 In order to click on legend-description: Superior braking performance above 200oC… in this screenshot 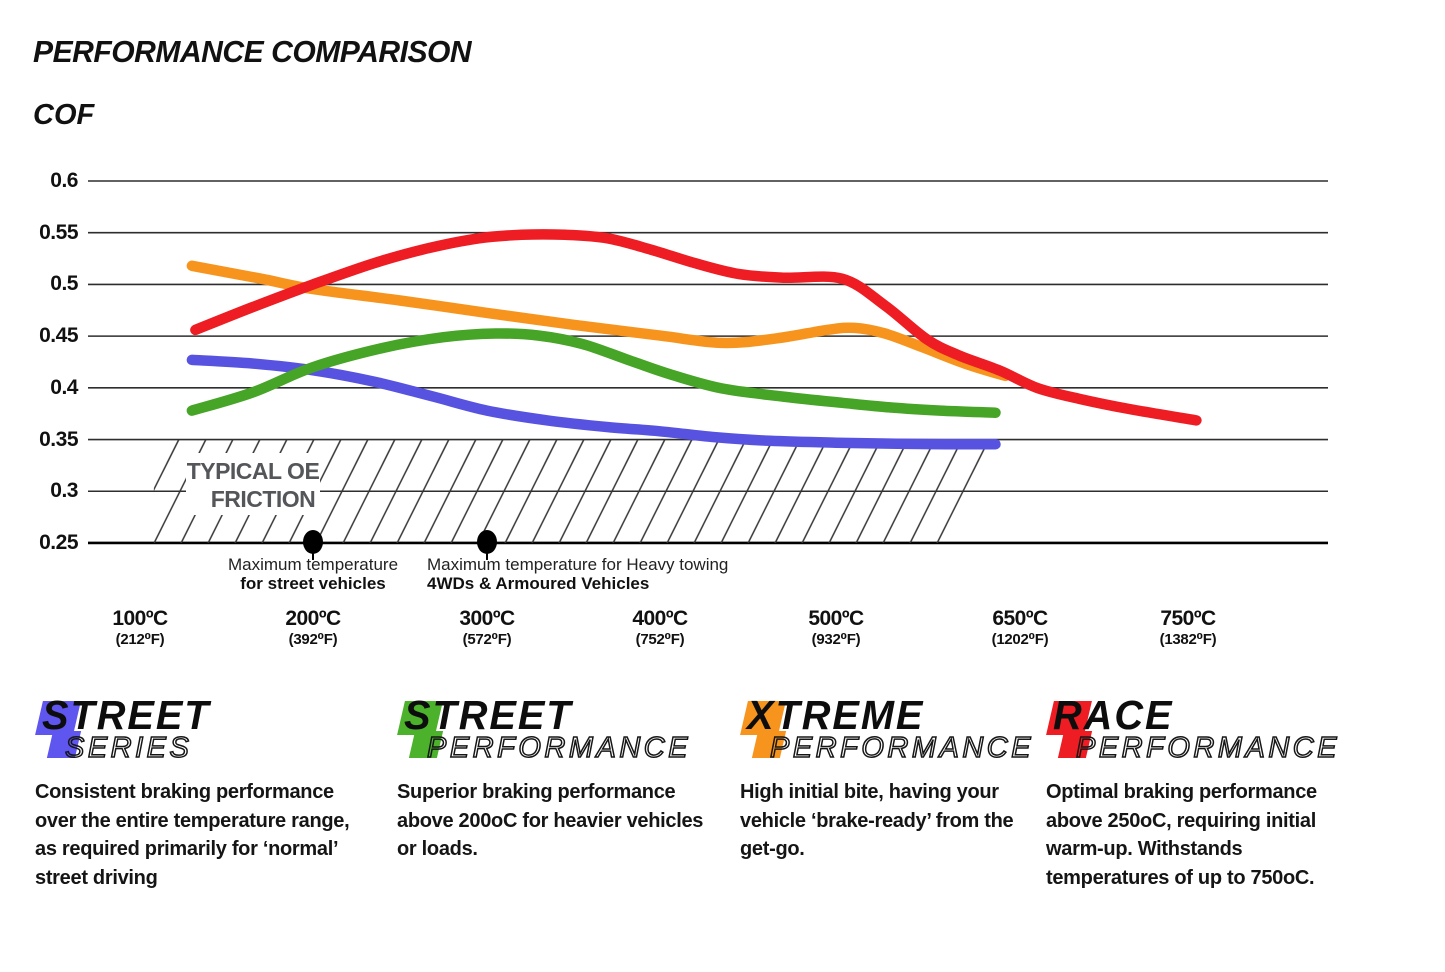, I will do `click(550, 820)`.